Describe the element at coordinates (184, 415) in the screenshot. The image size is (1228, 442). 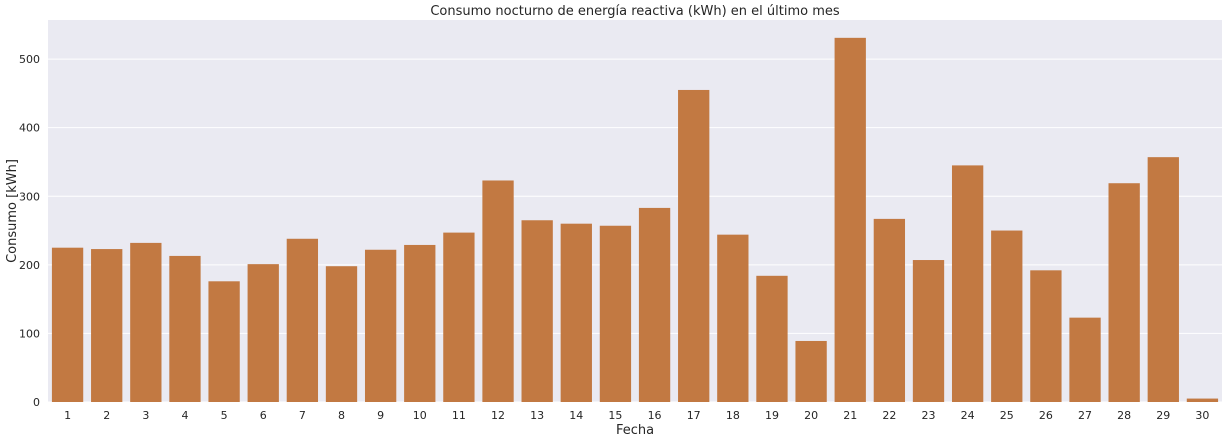
I see `x-tick-label: 4` at that location.